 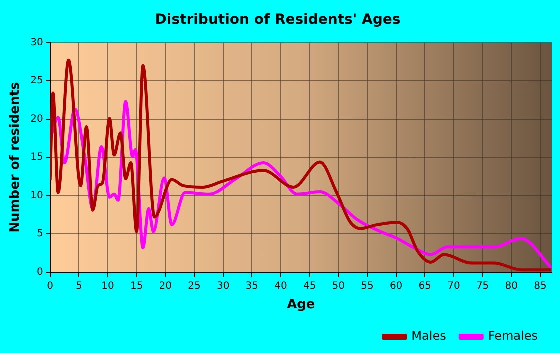 I want to click on x-tick-label: 45, so click(x=309, y=286).